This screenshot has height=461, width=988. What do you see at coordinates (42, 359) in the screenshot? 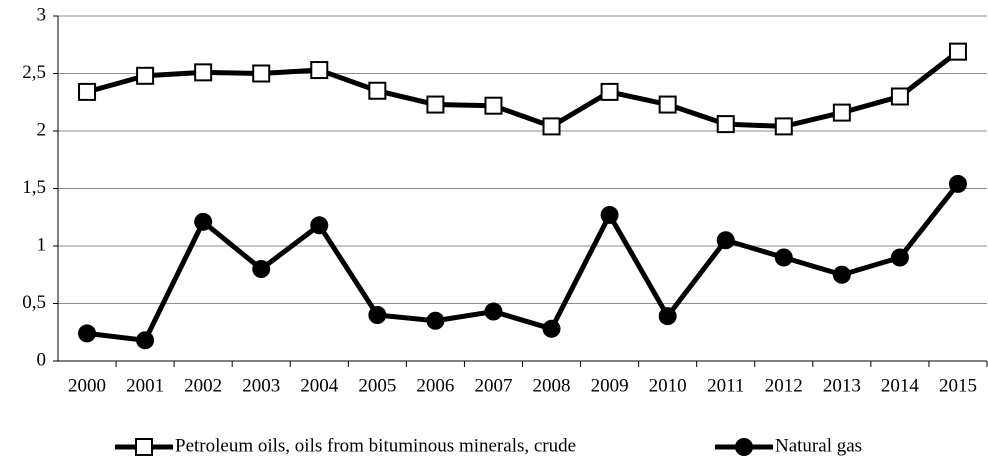
I see `y-tick-label: 0` at bounding box center [42, 359].